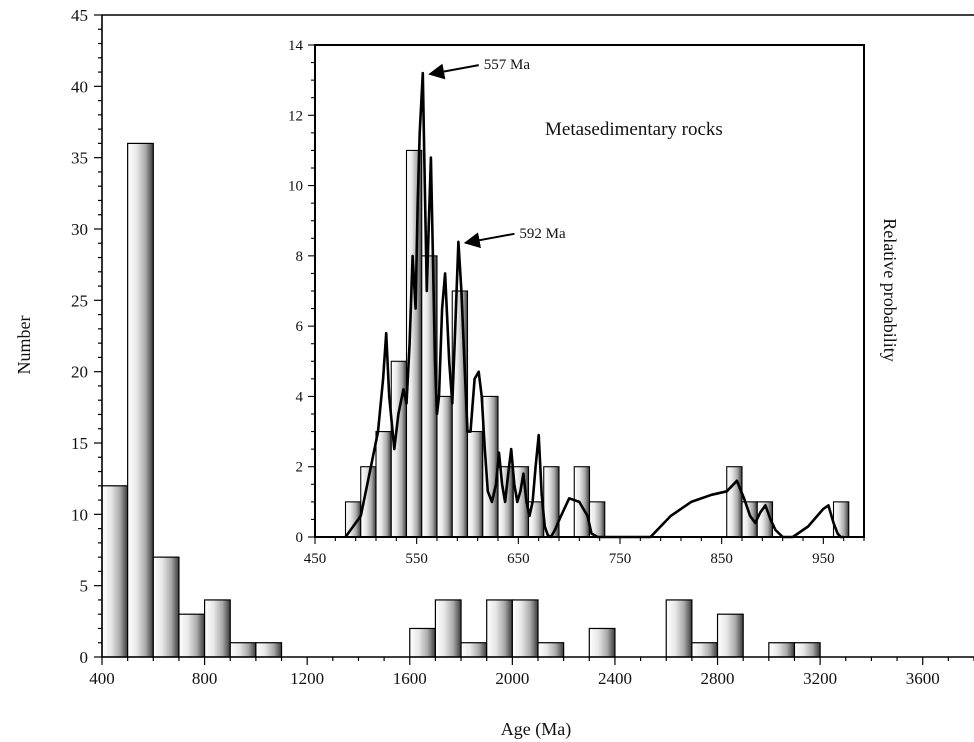 This screenshot has height=742, width=974. Describe the element at coordinates (721, 559) in the screenshot. I see `inset-x-tick-label: 850` at that location.